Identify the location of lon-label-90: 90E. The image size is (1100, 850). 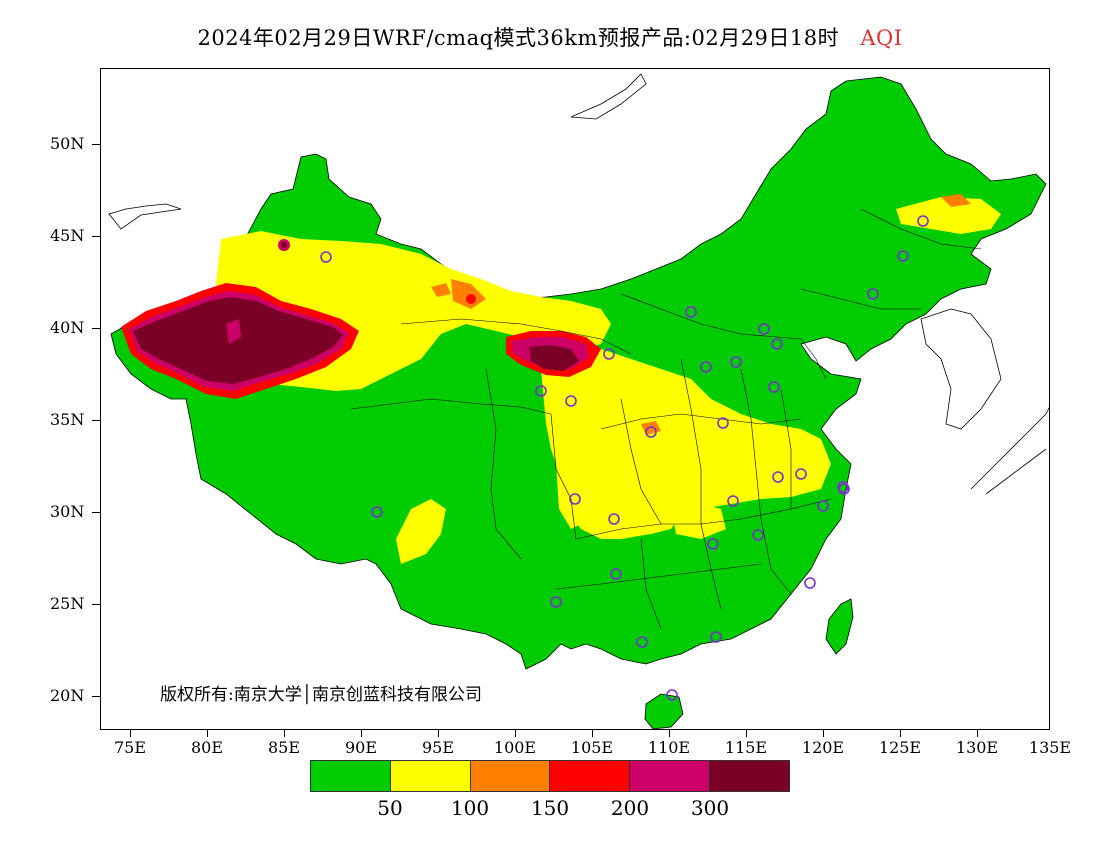
(361, 747).